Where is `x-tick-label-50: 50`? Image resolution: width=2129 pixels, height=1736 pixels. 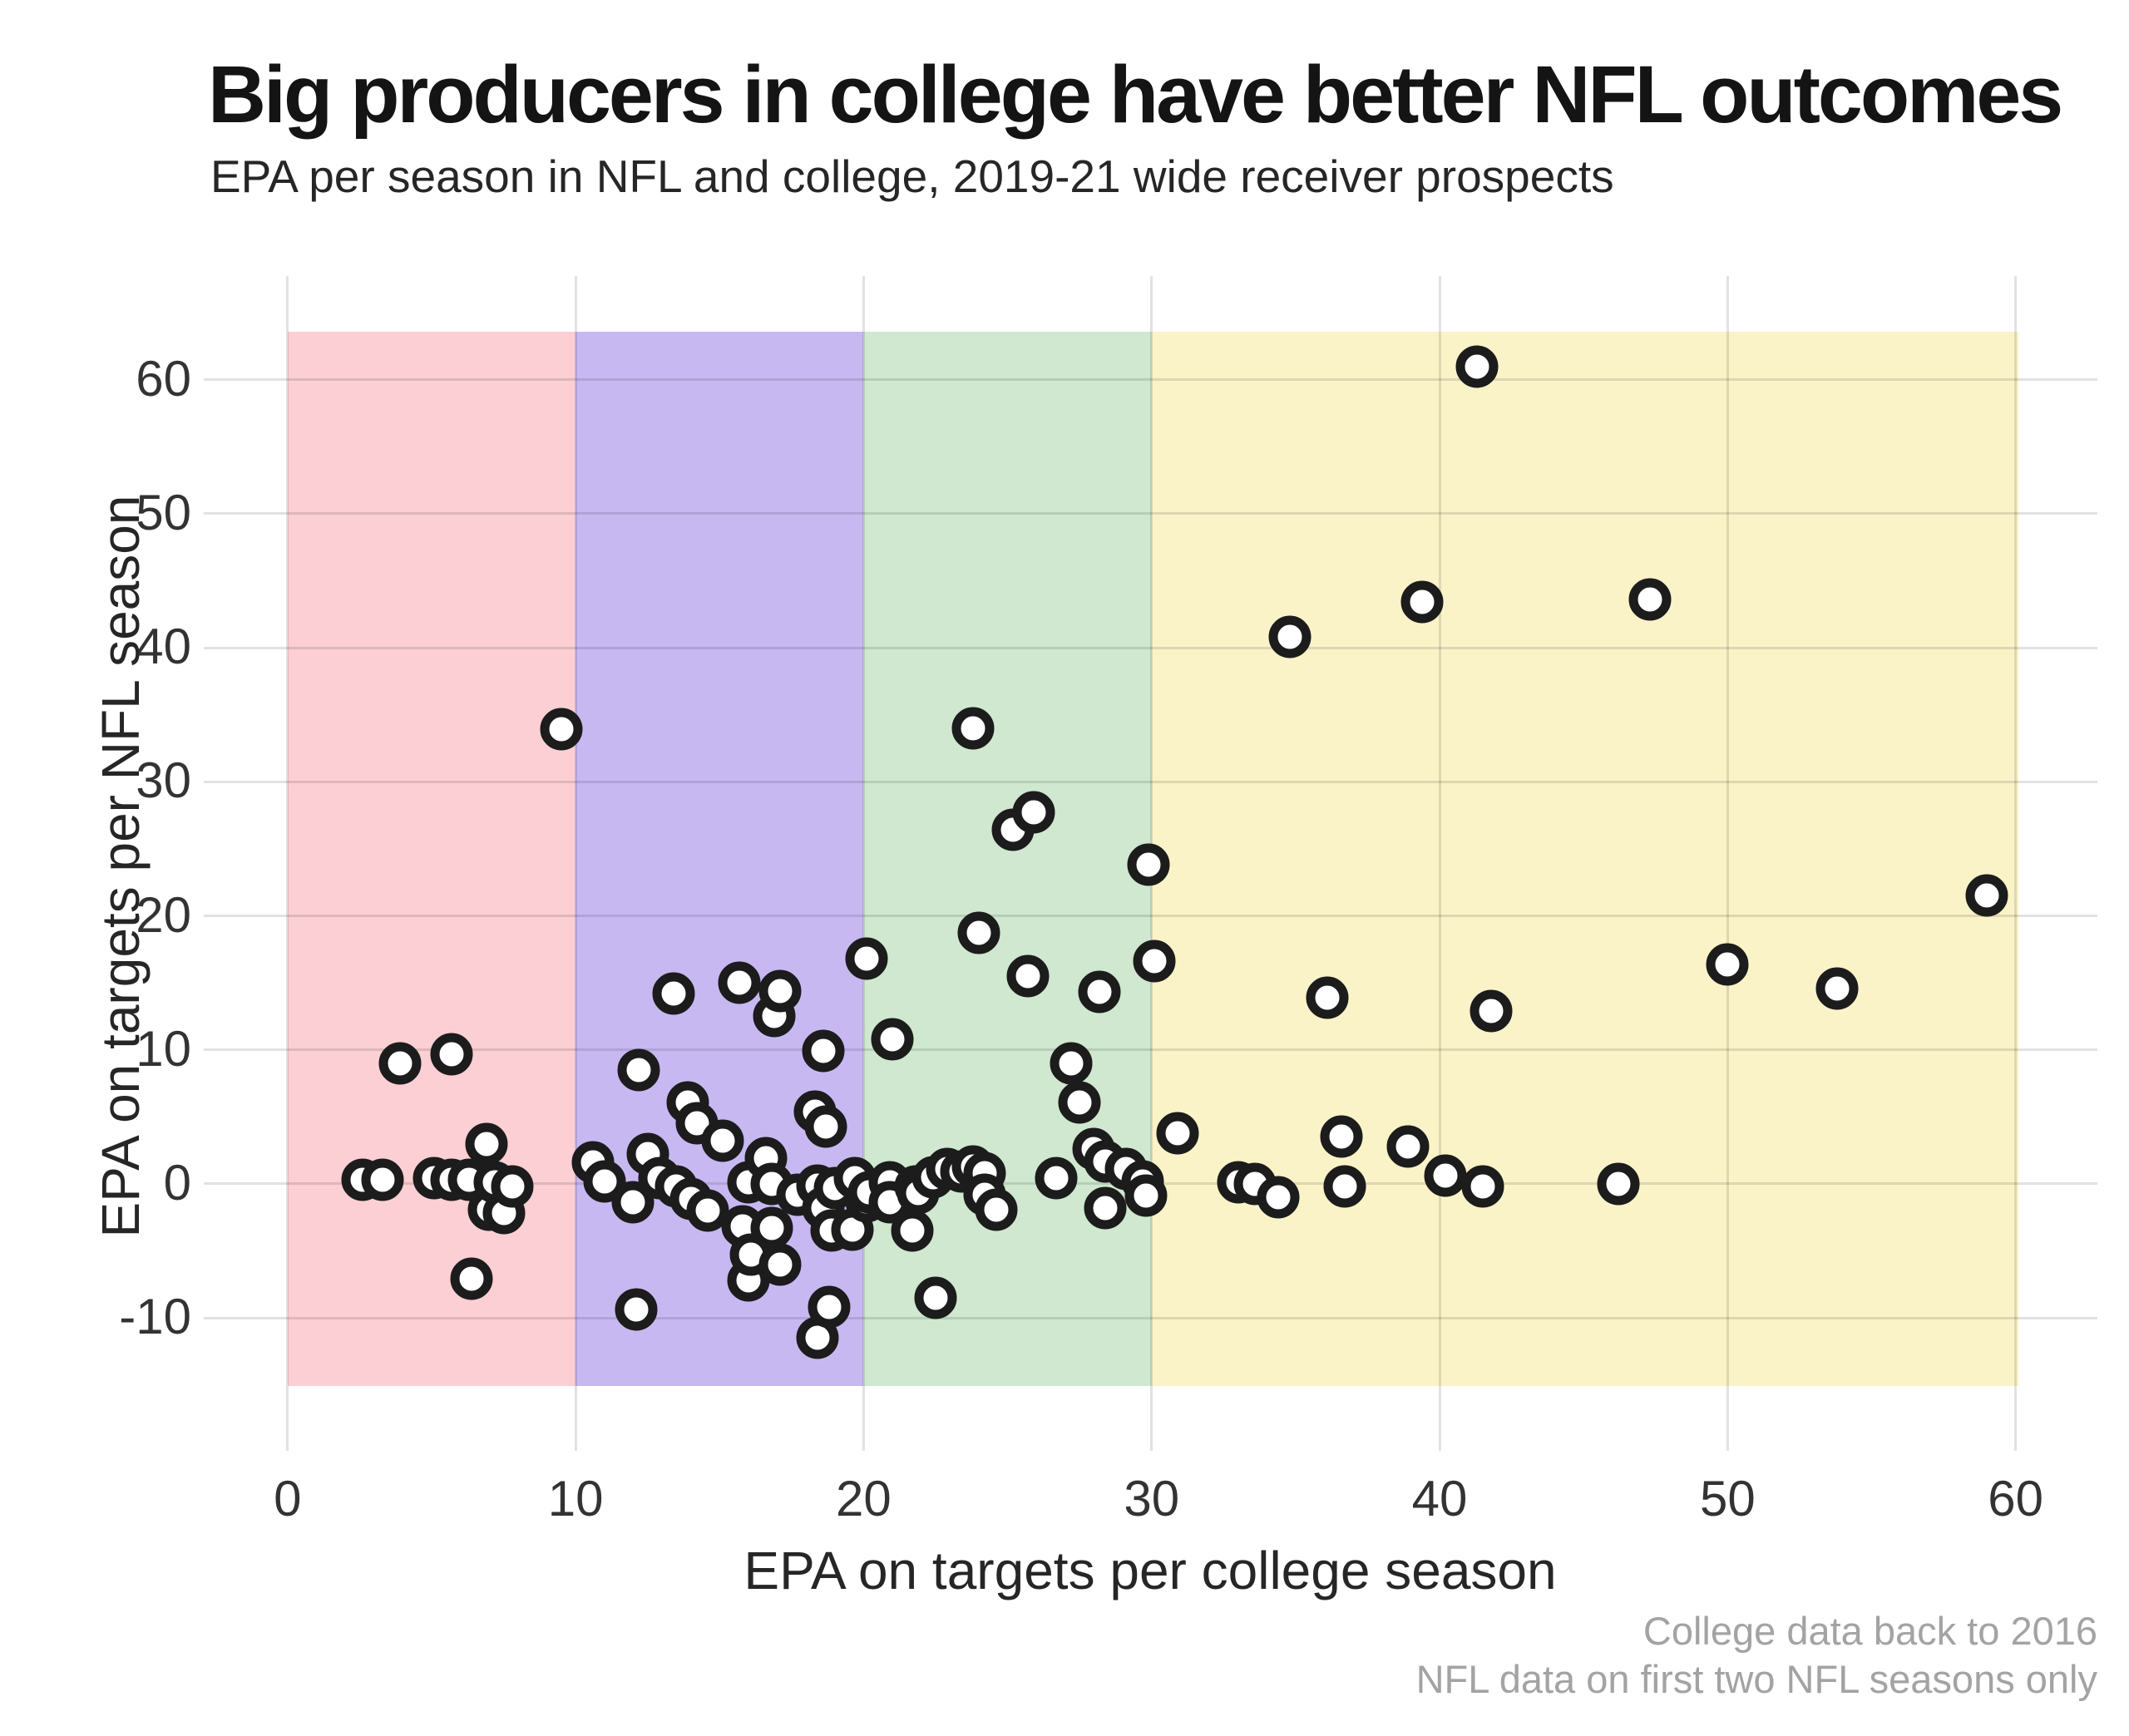 x-tick-label-50: 50 is located at coordinates (1728, 1498).